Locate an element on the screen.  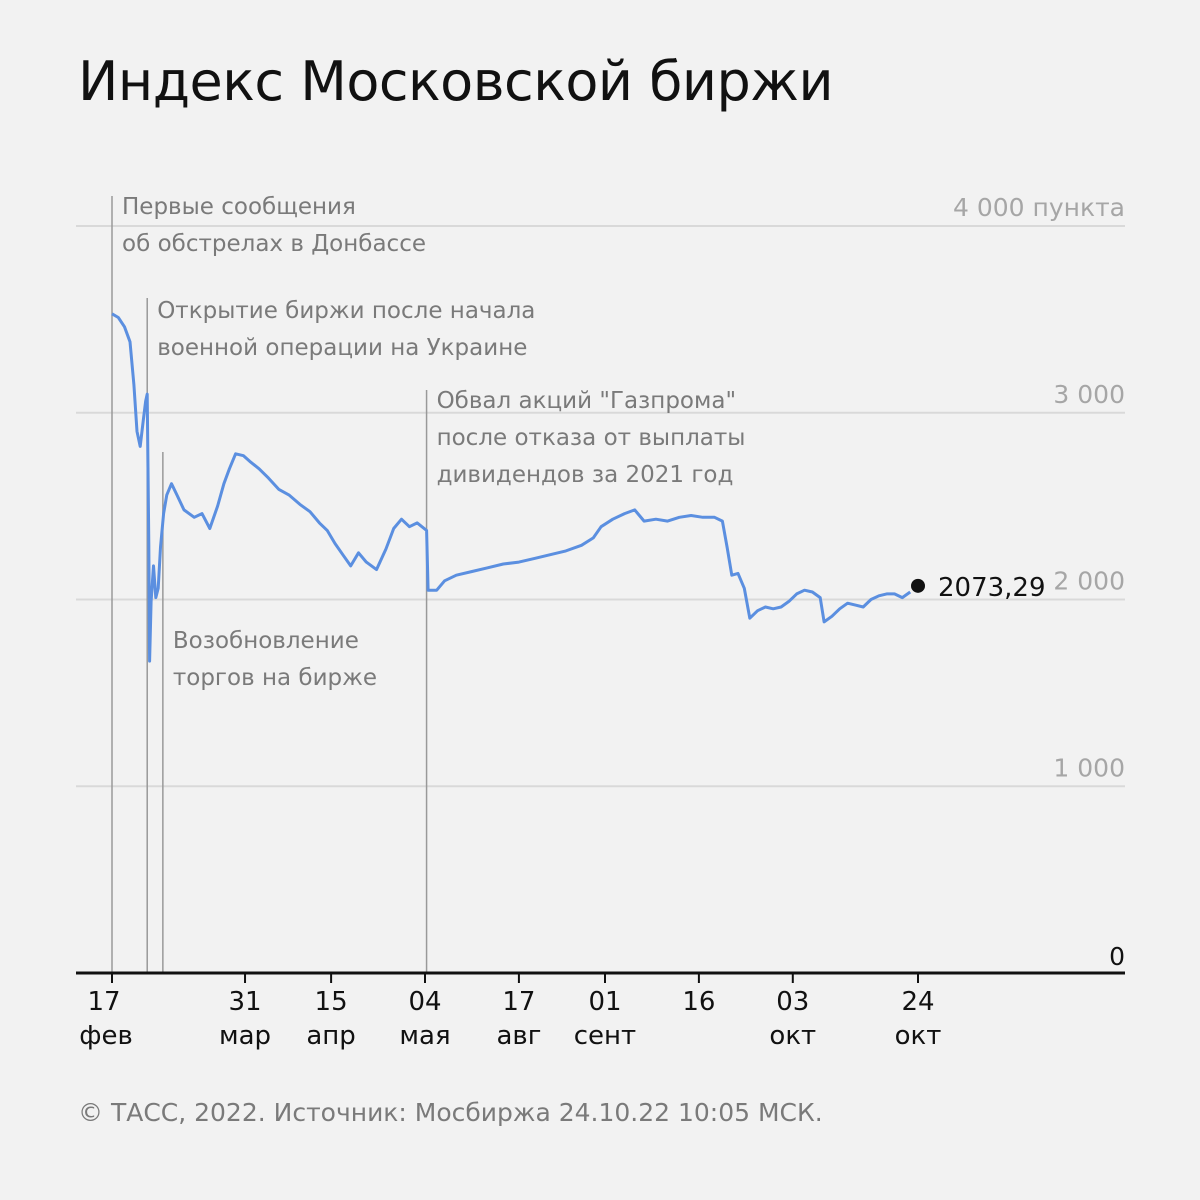
x-tick-day-7: 03 is located at coordinates (792, 1002).